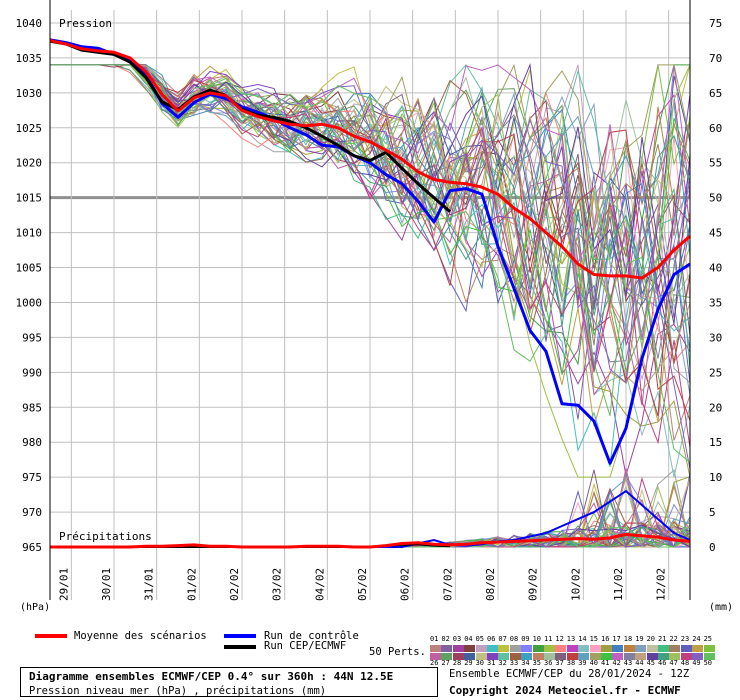 This screenshot has width=740, height=700. I want to click on member-number: 30, so click(480, 663).